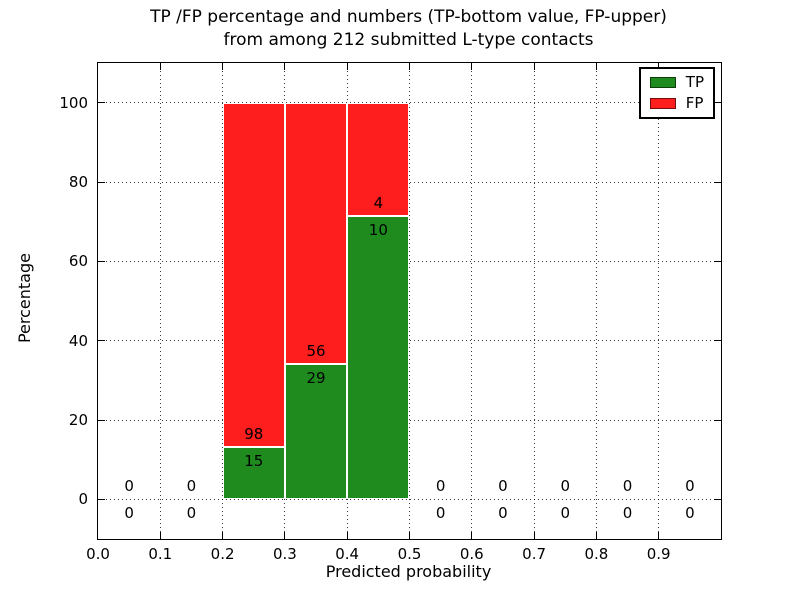  I want to click on x-tick-label: 0.7, so click(534, 554).